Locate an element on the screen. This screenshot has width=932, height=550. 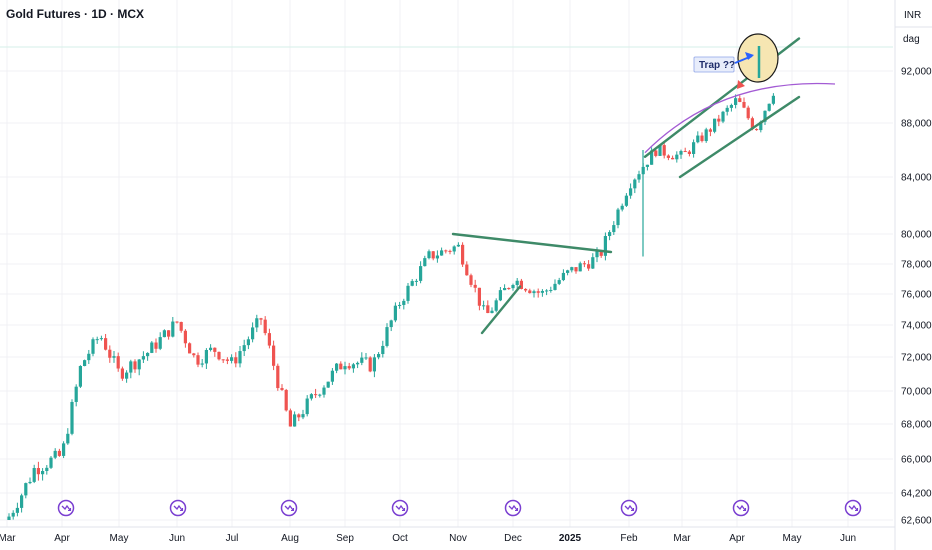
trendline-channel-lower is located at coordinates (739, 137).